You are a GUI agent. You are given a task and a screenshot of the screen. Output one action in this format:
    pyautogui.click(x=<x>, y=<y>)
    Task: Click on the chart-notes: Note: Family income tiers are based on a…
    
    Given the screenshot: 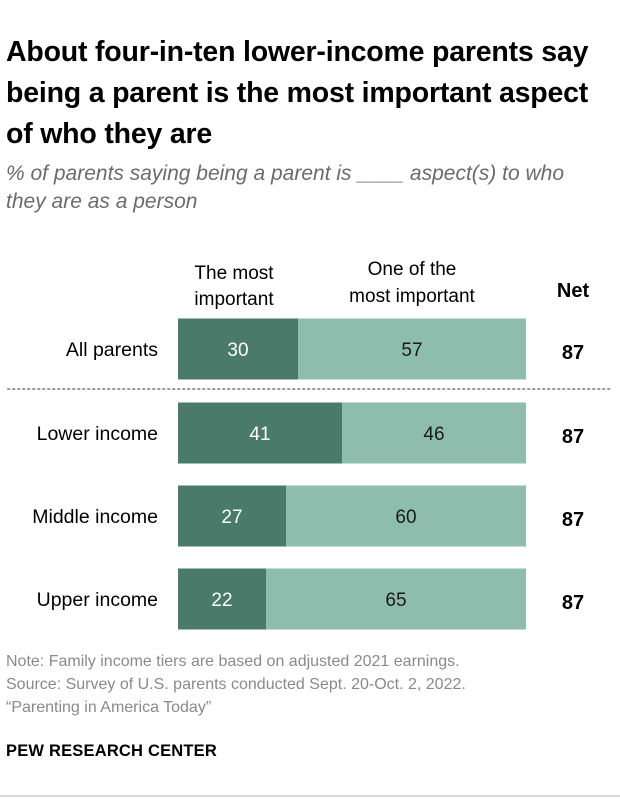 What is the action you would take?
    pyautogui.click(x=311, y=684)
    